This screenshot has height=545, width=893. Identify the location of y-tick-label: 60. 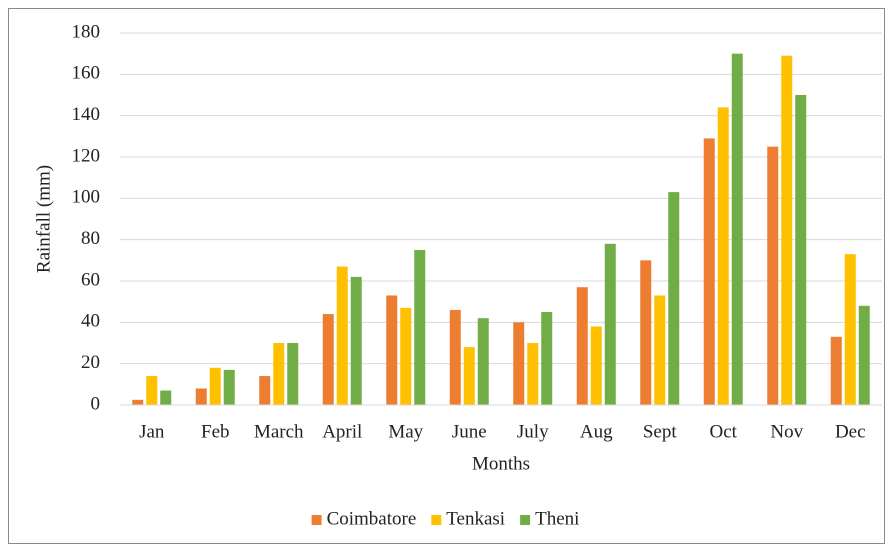
(90, 279).